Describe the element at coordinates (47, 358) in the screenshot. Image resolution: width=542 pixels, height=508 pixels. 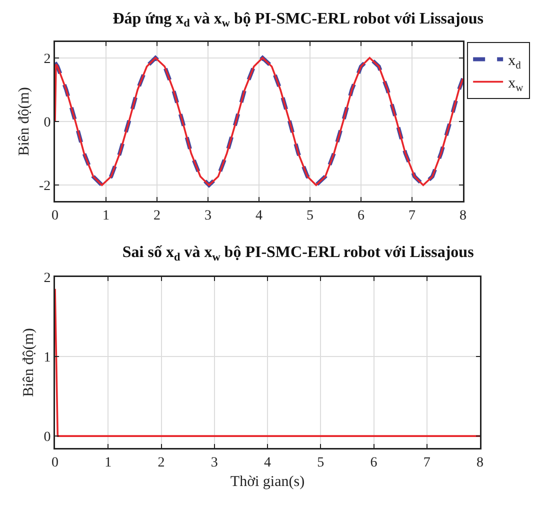
I see `y-tick-label: 1` at that location.